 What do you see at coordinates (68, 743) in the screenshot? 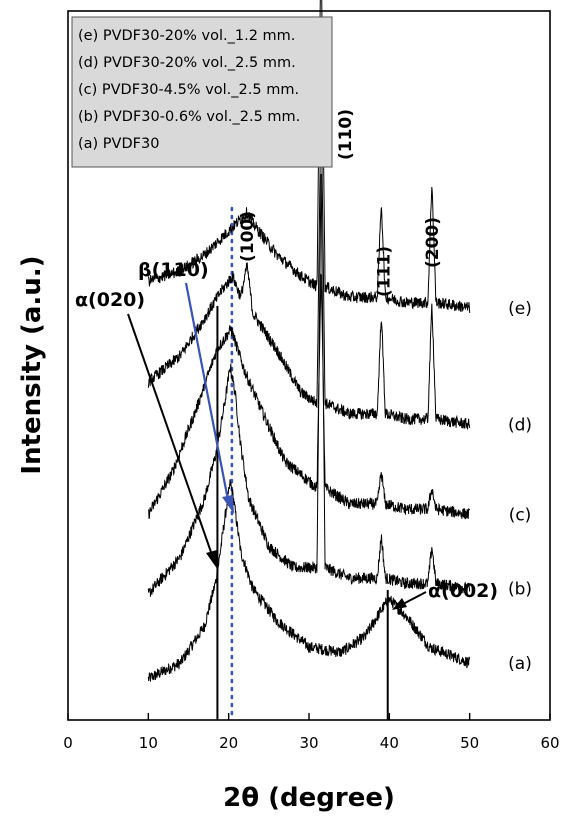
I see `x-tick-label: 0` at bounding box center [68, 743].